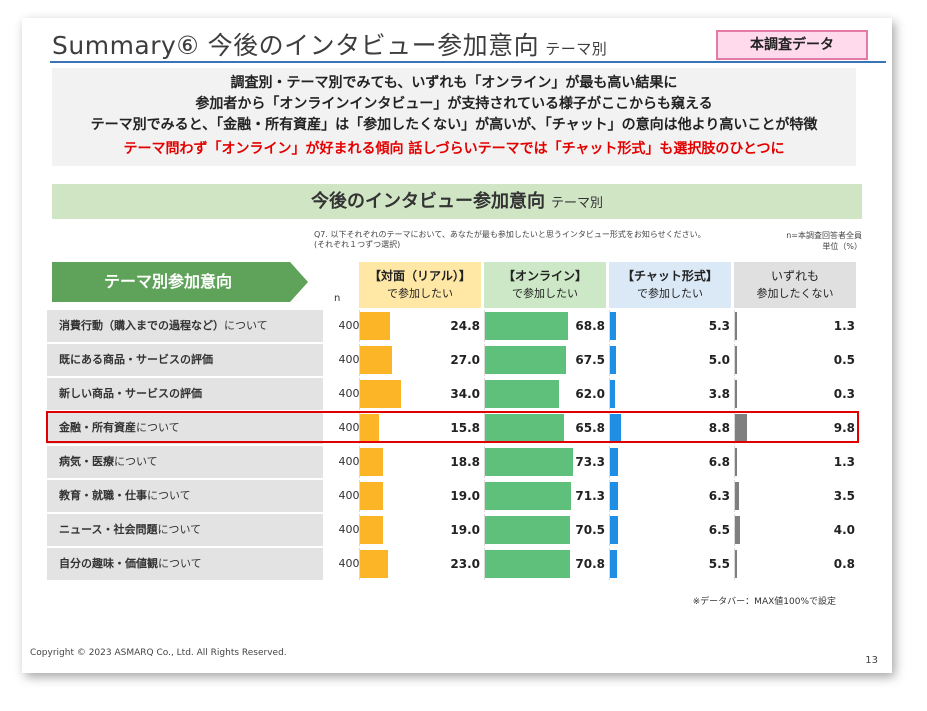 This screenshot has width=927, height=711. I want to click on data-label: 6.8, so click(719, 462).